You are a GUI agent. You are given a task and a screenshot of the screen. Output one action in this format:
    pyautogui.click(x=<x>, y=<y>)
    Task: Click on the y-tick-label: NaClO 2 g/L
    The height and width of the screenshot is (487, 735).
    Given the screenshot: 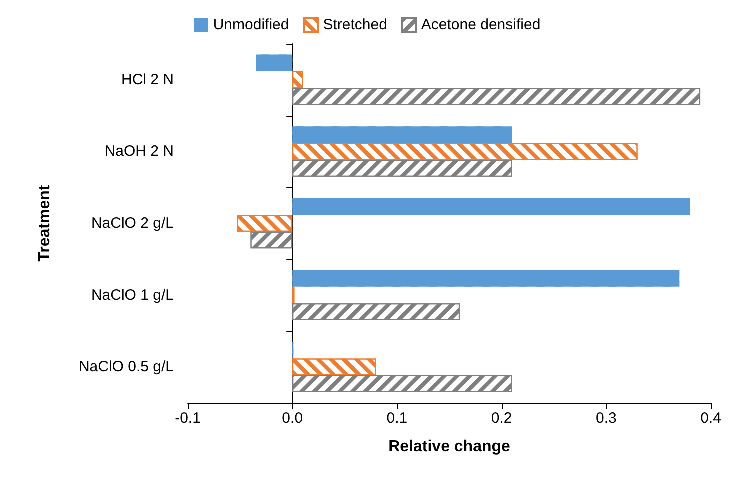 What is the action you would take?
    pyautogui.click(x=132, y=223)
    